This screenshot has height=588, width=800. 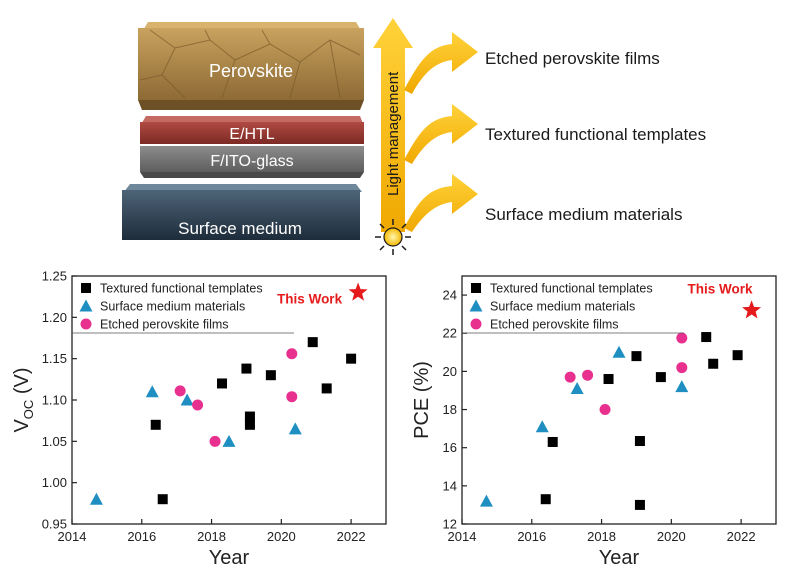 What do you see at coordinates (358, 291) in the screenshot?
I see `this-work-star` at bounding box center [358, 291].